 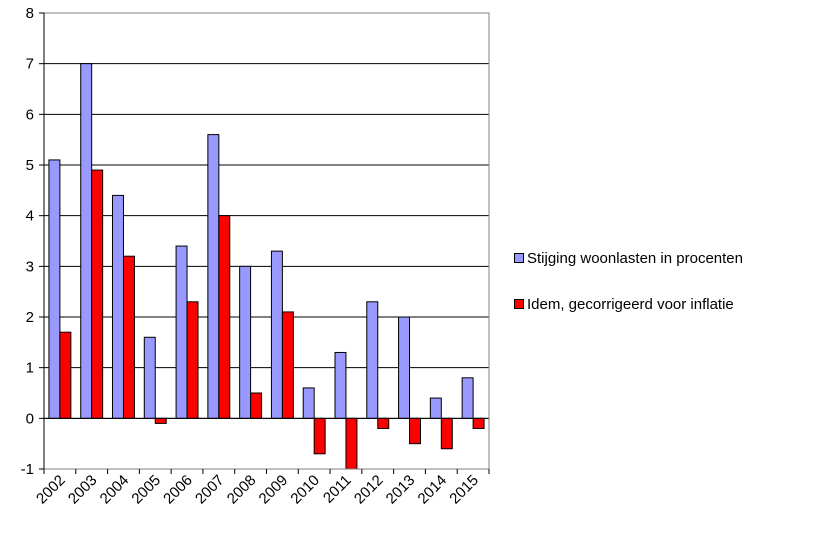 I want to click on bar-series-1-2013, so click(x=404, y=367).